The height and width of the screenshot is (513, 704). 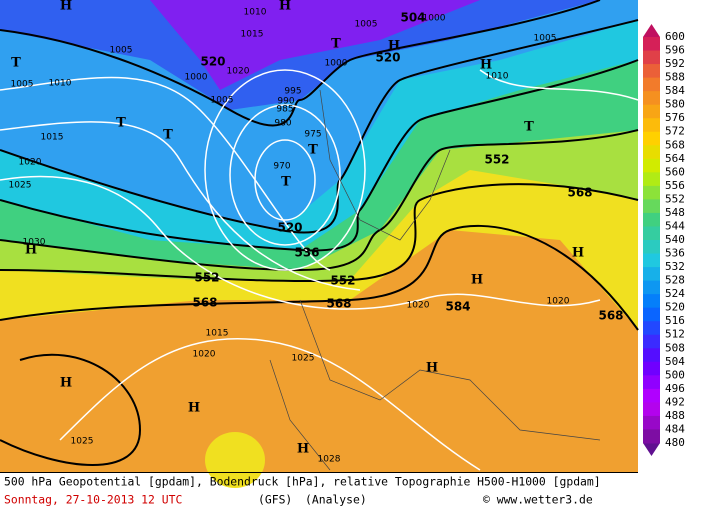 What do you see at coordinates (675, 36) in the screenshot?
I see `colorbar-label: 600` at bounding box center [675, 36].